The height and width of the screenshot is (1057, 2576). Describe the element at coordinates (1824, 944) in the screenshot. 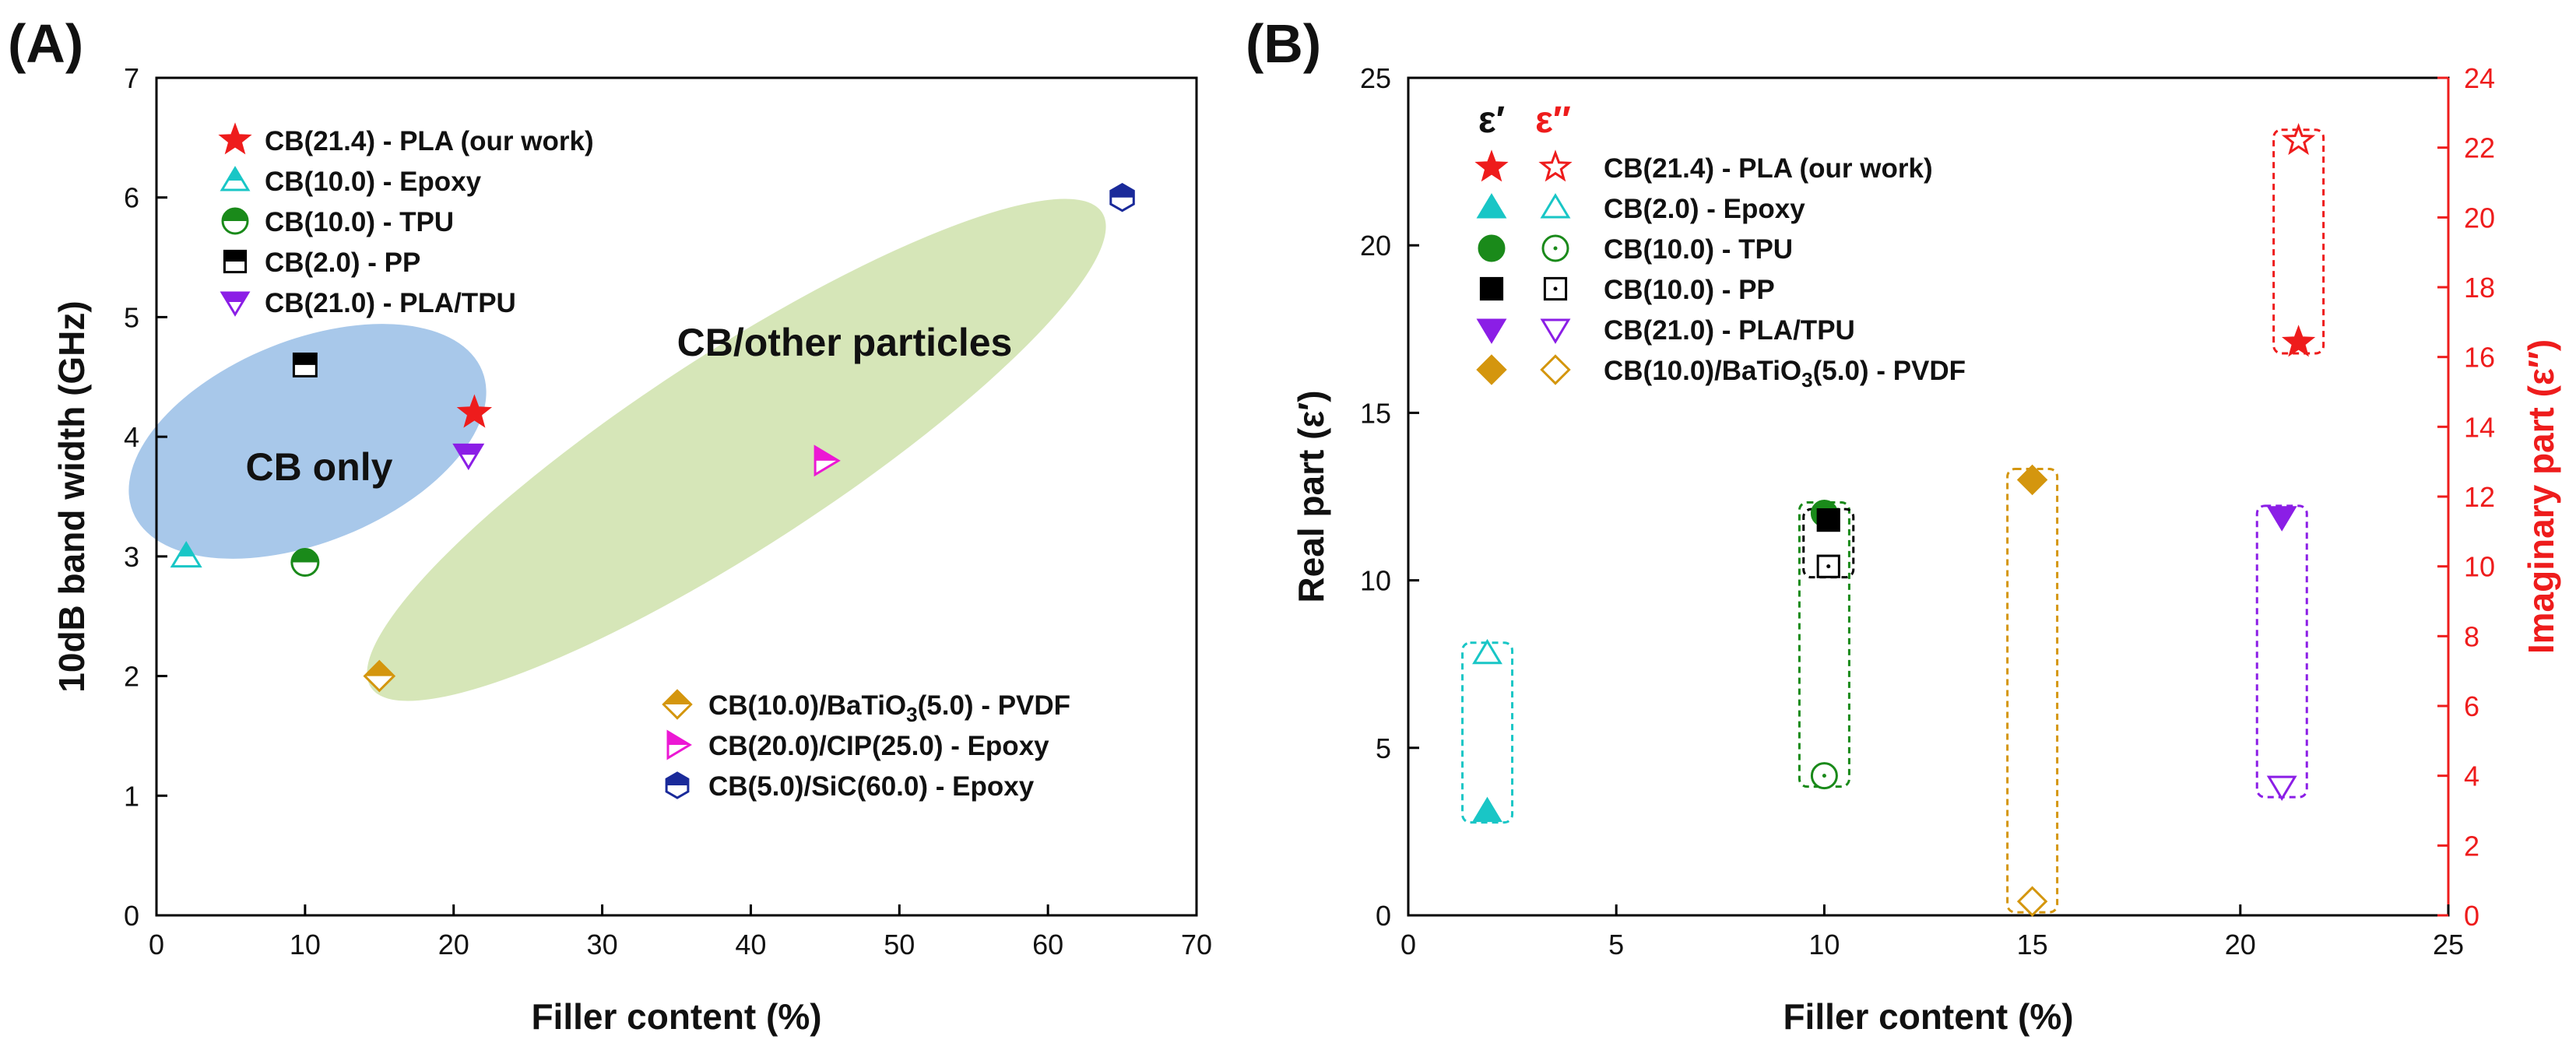

I see `x-tick-label: 10` at that location.